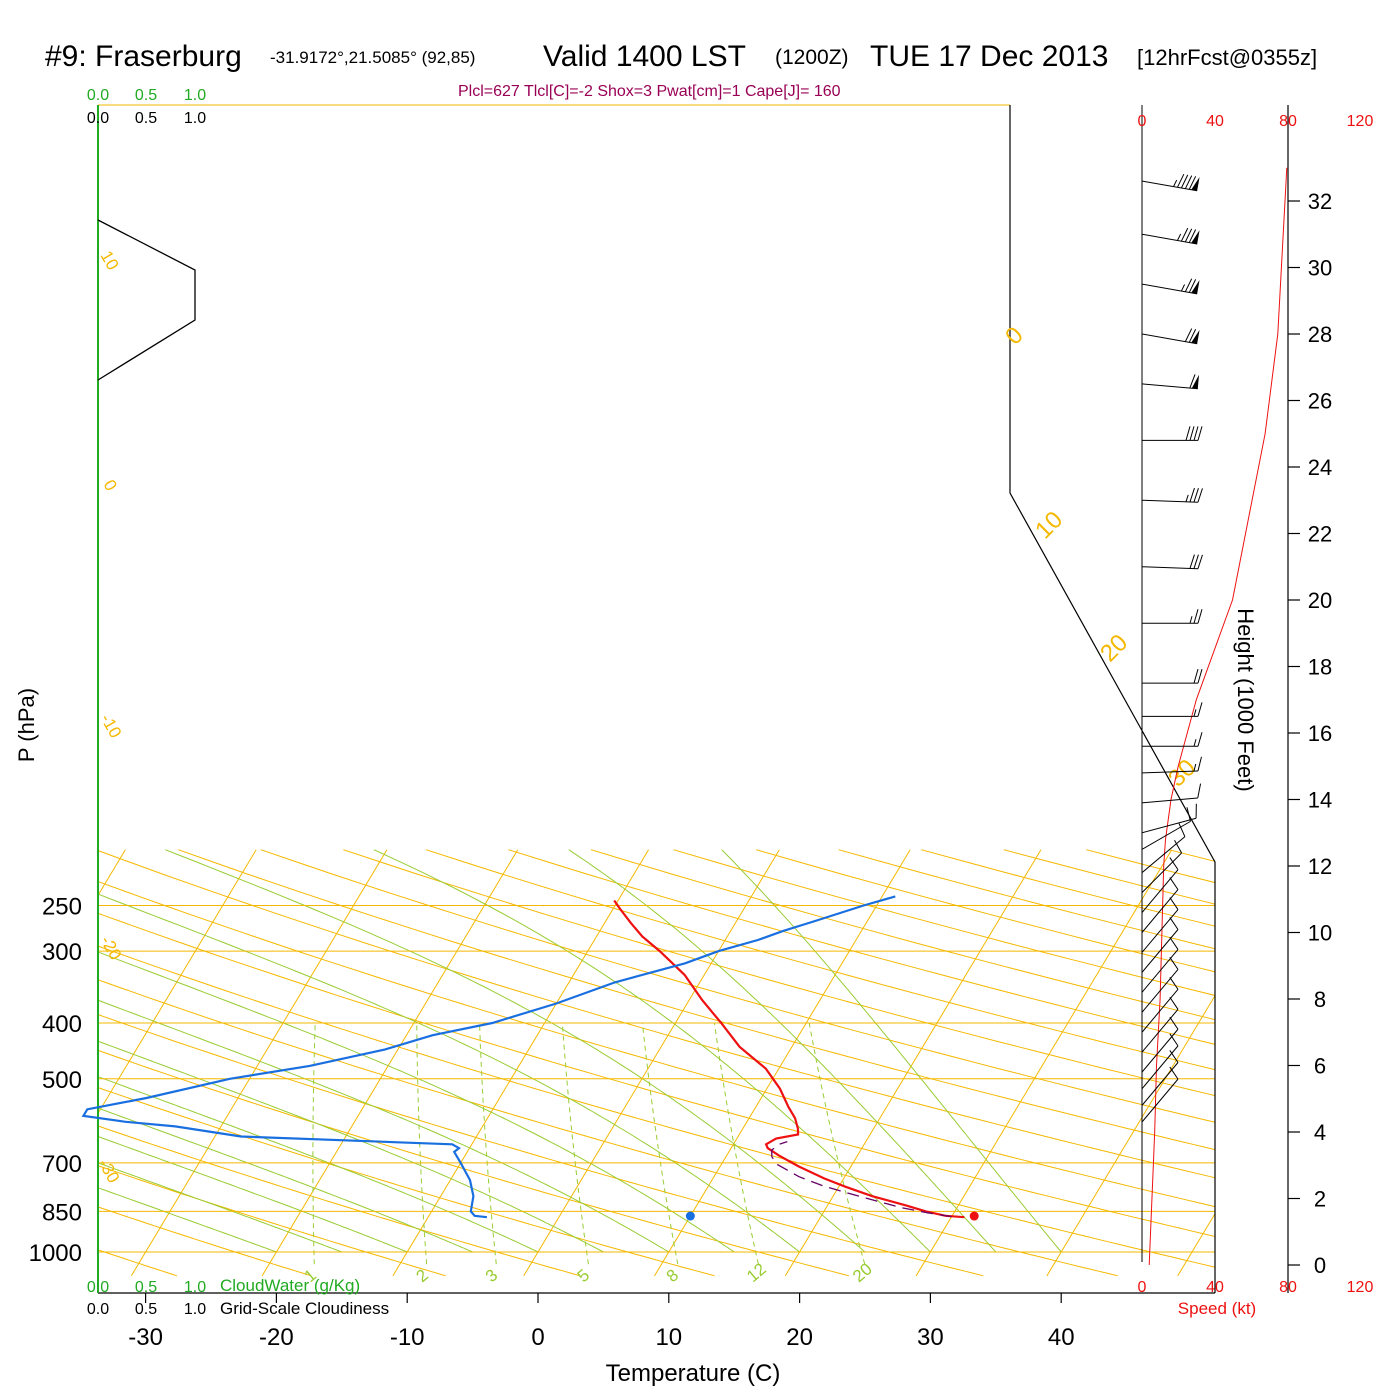 The width and height of the screenshot is (1400, 1400). I want to click on speed-tick-bottom: 80, so click(1288, 1287).